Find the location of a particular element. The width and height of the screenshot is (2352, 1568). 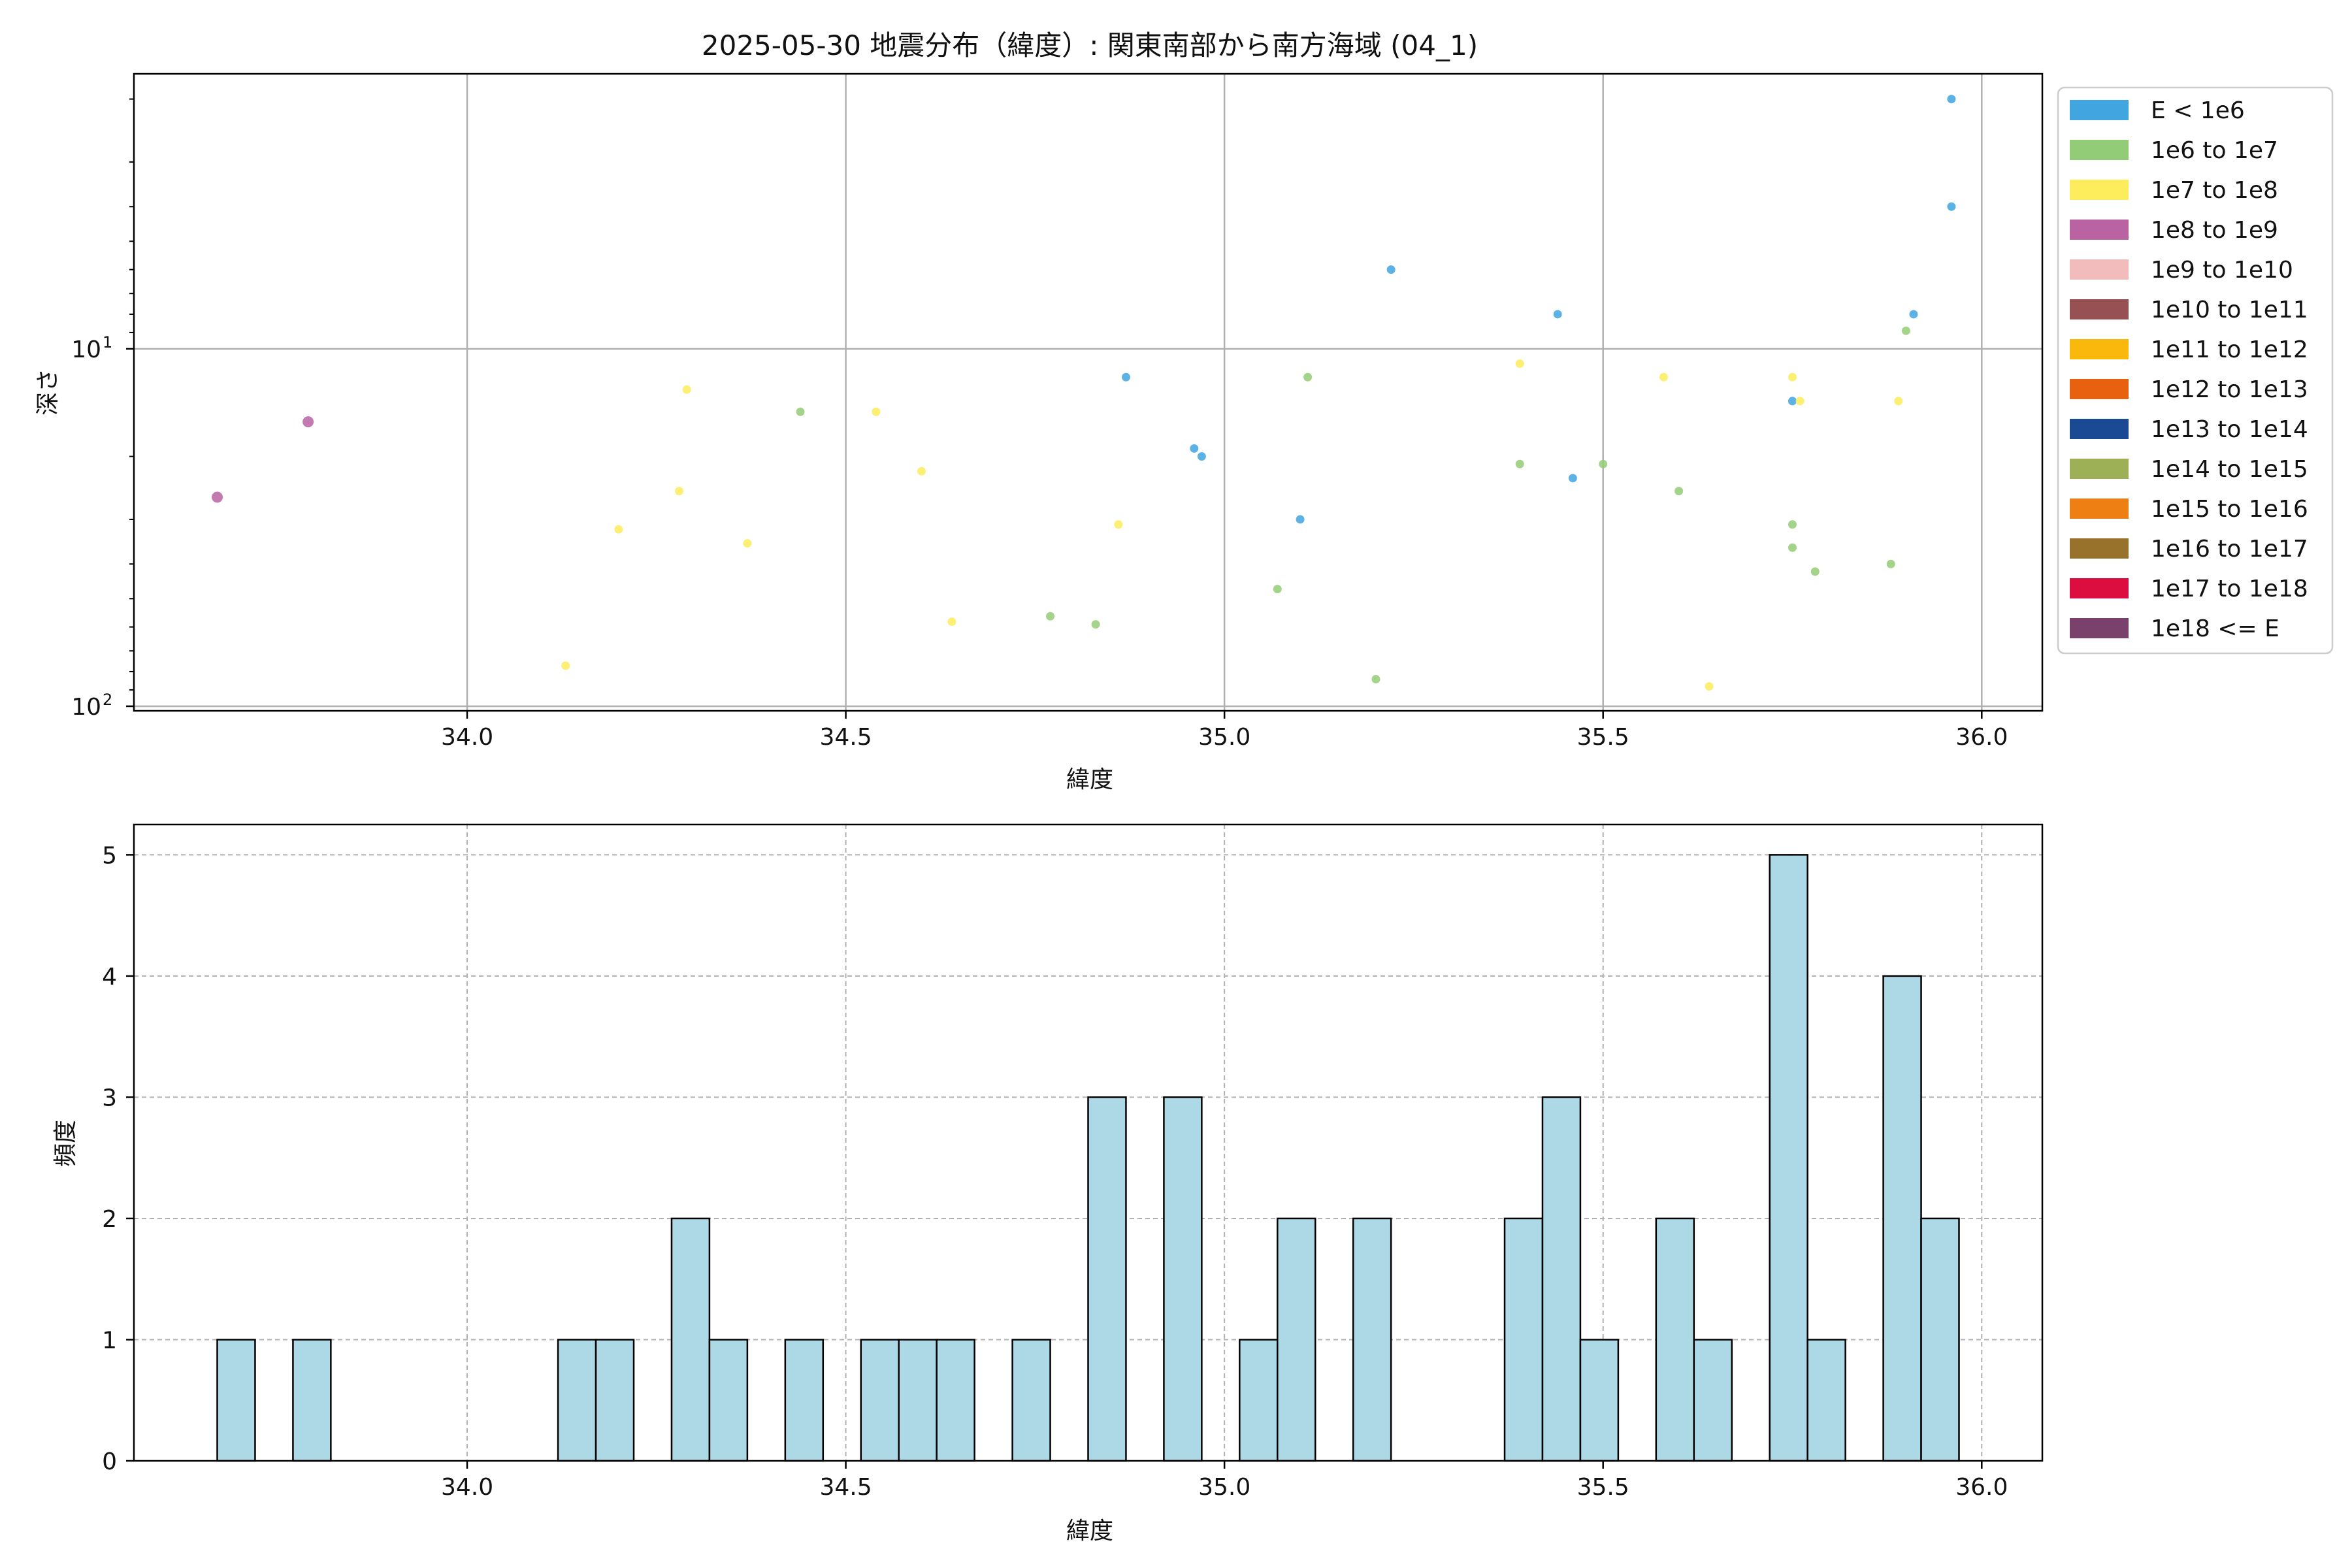

legend-frame is located at coordinates (2195, 370).